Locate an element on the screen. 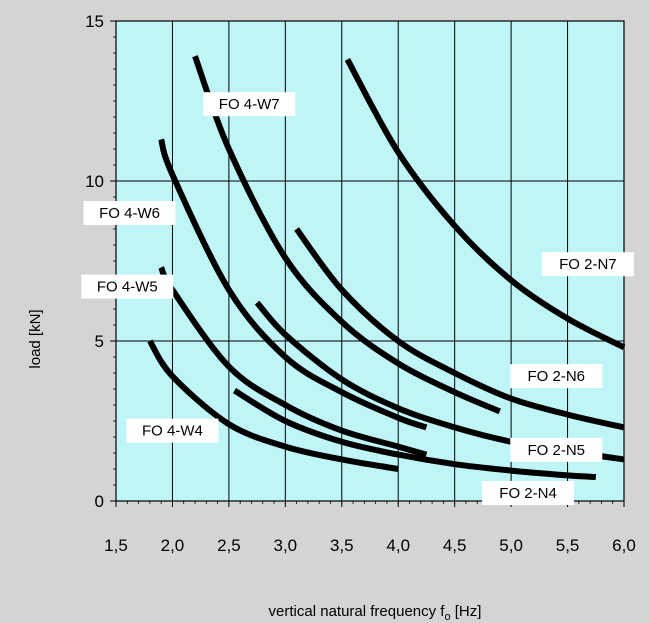 The width and height of the screenshot is (649, 623). x-axis-title-main: vertical natural frequency f is located at coordinates (357, 611).